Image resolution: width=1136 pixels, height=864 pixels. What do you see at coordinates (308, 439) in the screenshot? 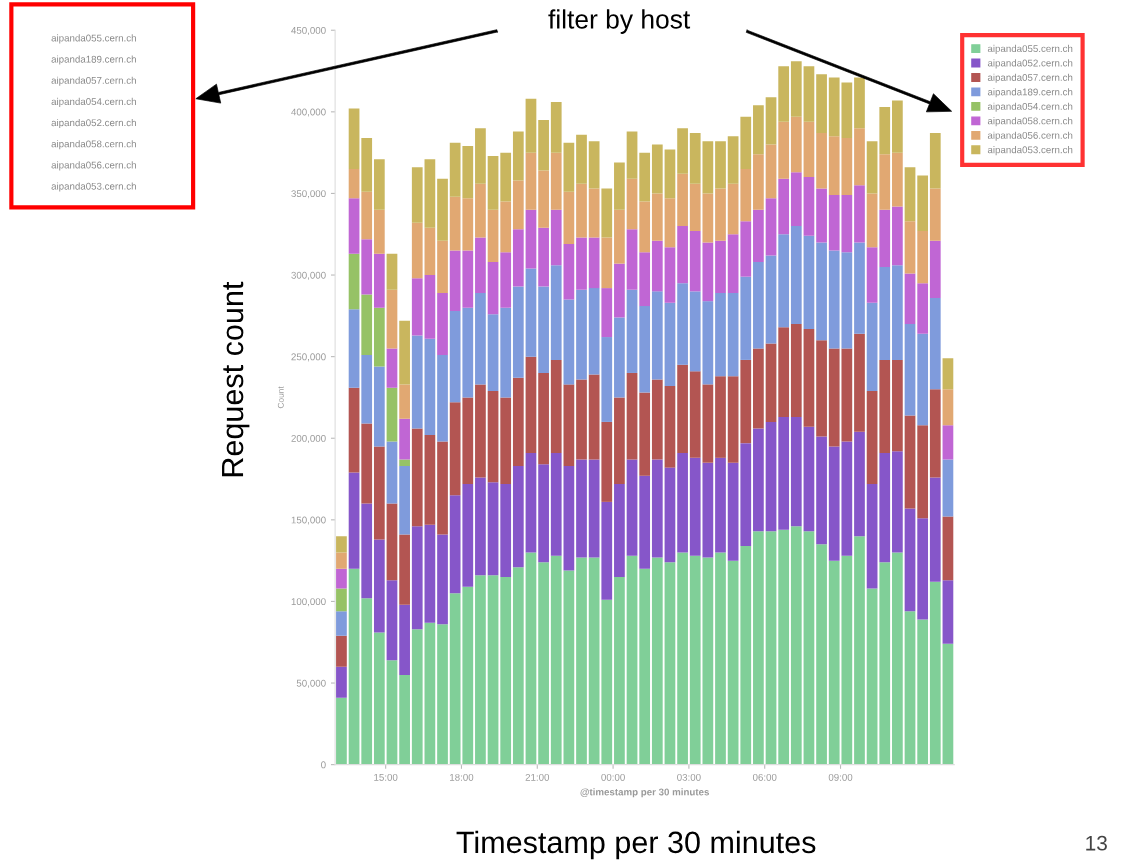
I see `y-tick-label: 200,000` at bounding box center [308, 439].